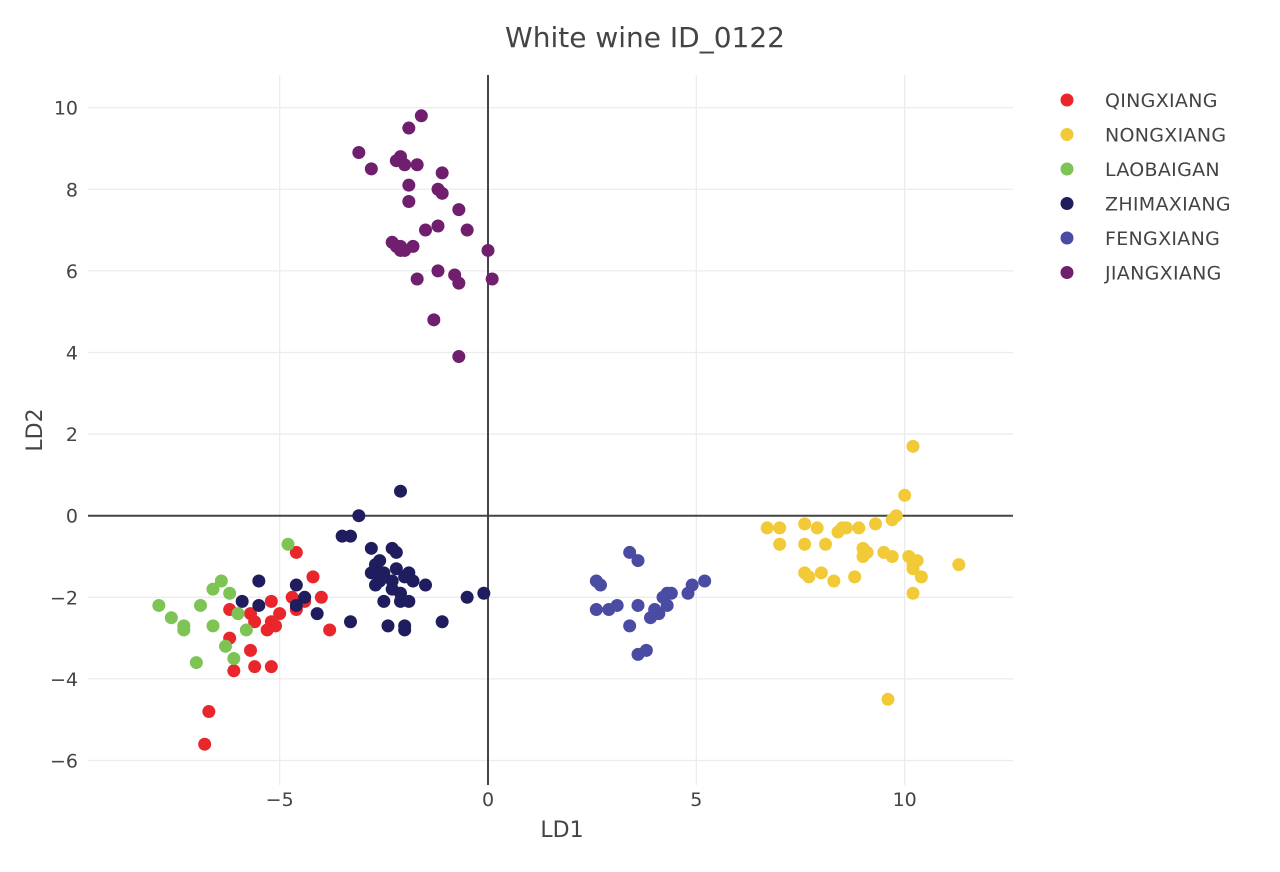  Describe the element at coordinates (1067, 238) in the screenshot. I see `legend-marker-fengxiang` at that location.